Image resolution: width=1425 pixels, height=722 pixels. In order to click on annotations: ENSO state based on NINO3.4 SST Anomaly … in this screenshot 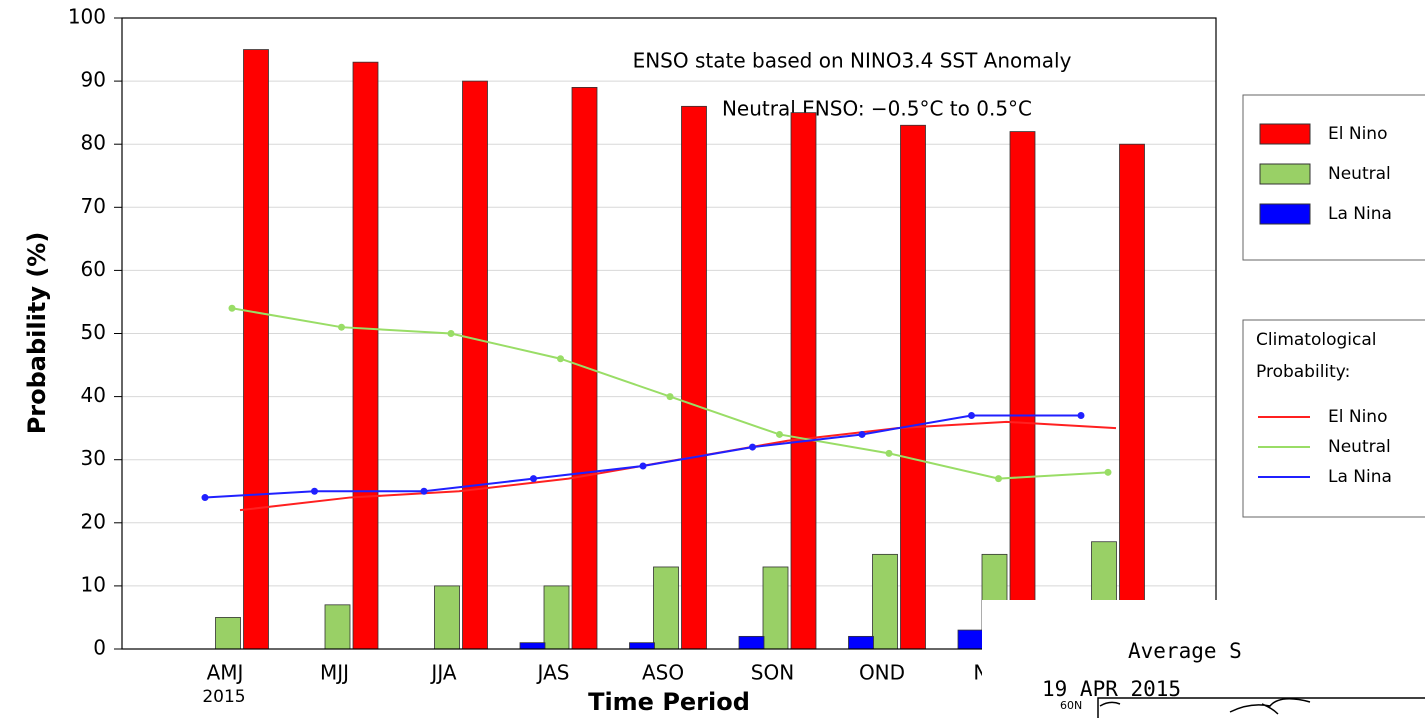, I will do `click(852, 85)`.